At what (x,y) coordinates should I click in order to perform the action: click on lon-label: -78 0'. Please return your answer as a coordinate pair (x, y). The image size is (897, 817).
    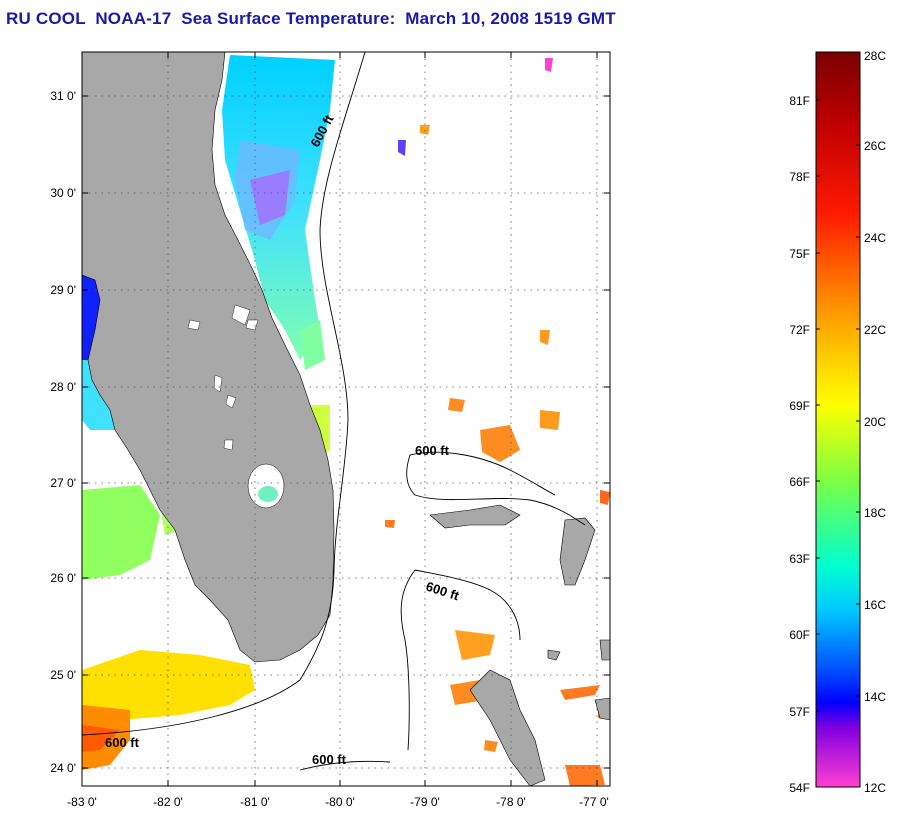
    Looking at the image, I should click on (511, 802).